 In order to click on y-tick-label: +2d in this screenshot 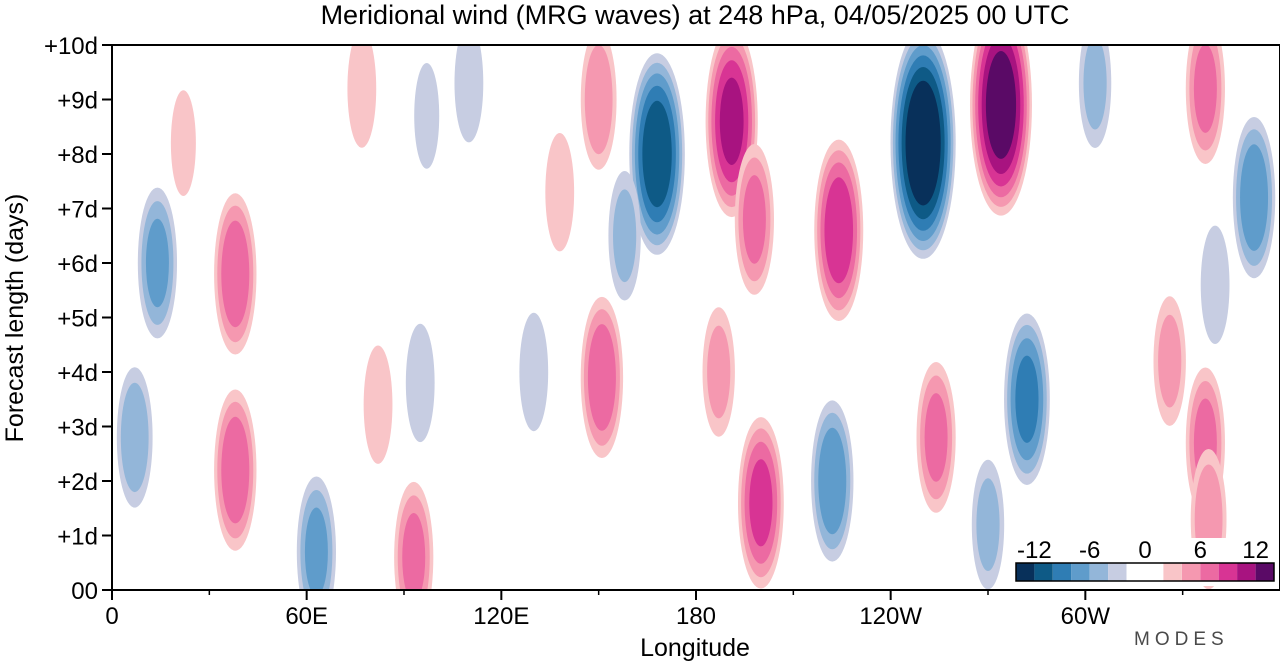, I will do `click(77, 482)`.